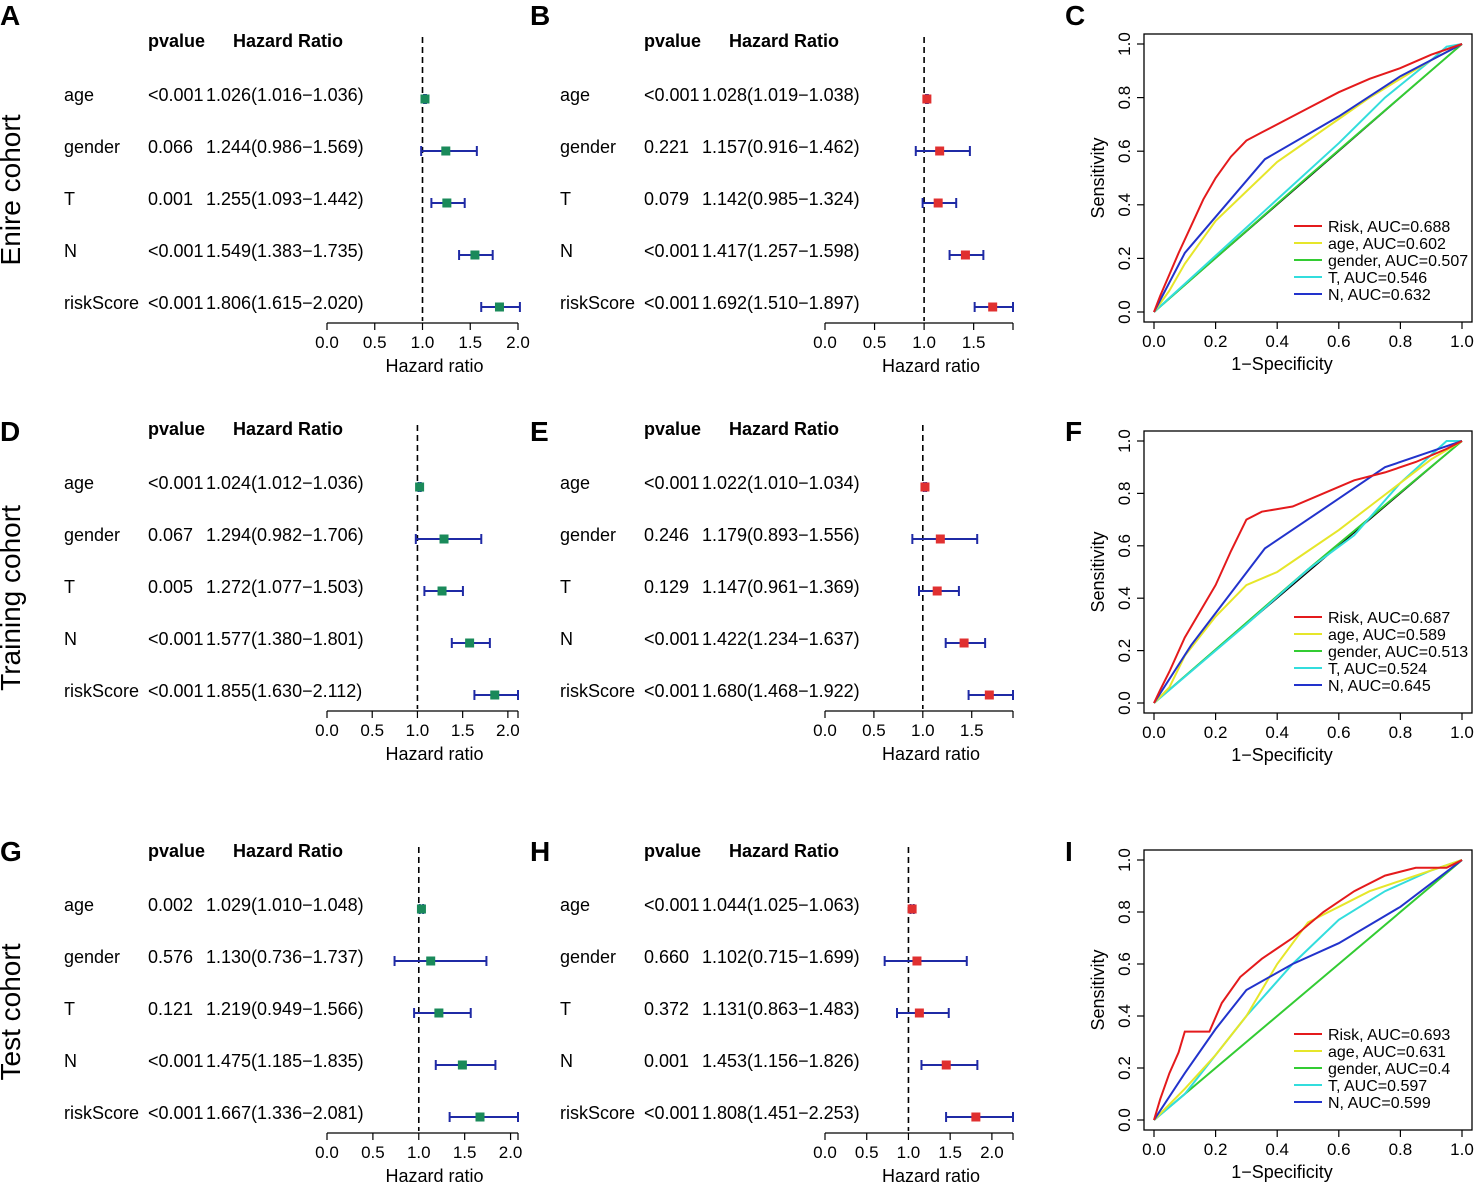 The width and height of the screenshot is (1477, 1184). What do you see at coordinates (1398, 652) in the screenshot?
I see `legend-label: gender, AUC=0.513` at bounding box center [1398, 652].